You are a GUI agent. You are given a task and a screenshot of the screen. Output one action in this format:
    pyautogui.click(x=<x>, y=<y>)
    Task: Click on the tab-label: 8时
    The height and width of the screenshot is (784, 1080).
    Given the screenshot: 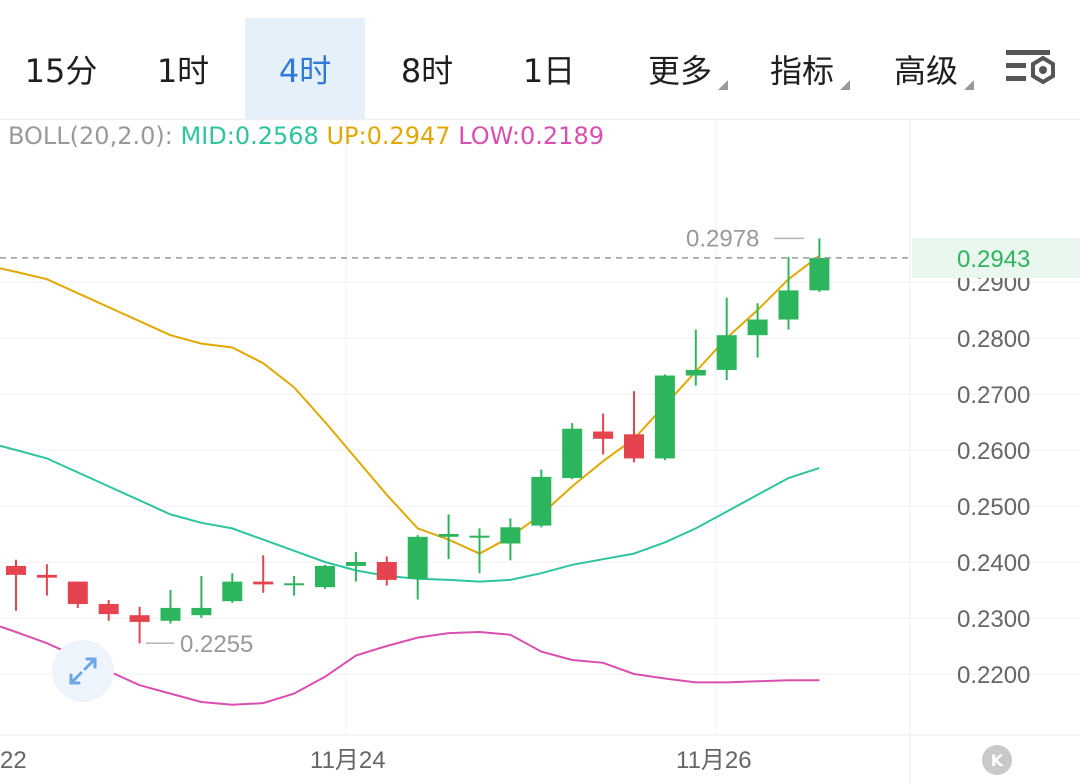 What is the action you would take?
    pyautogui.click(x=427, y=71)
    